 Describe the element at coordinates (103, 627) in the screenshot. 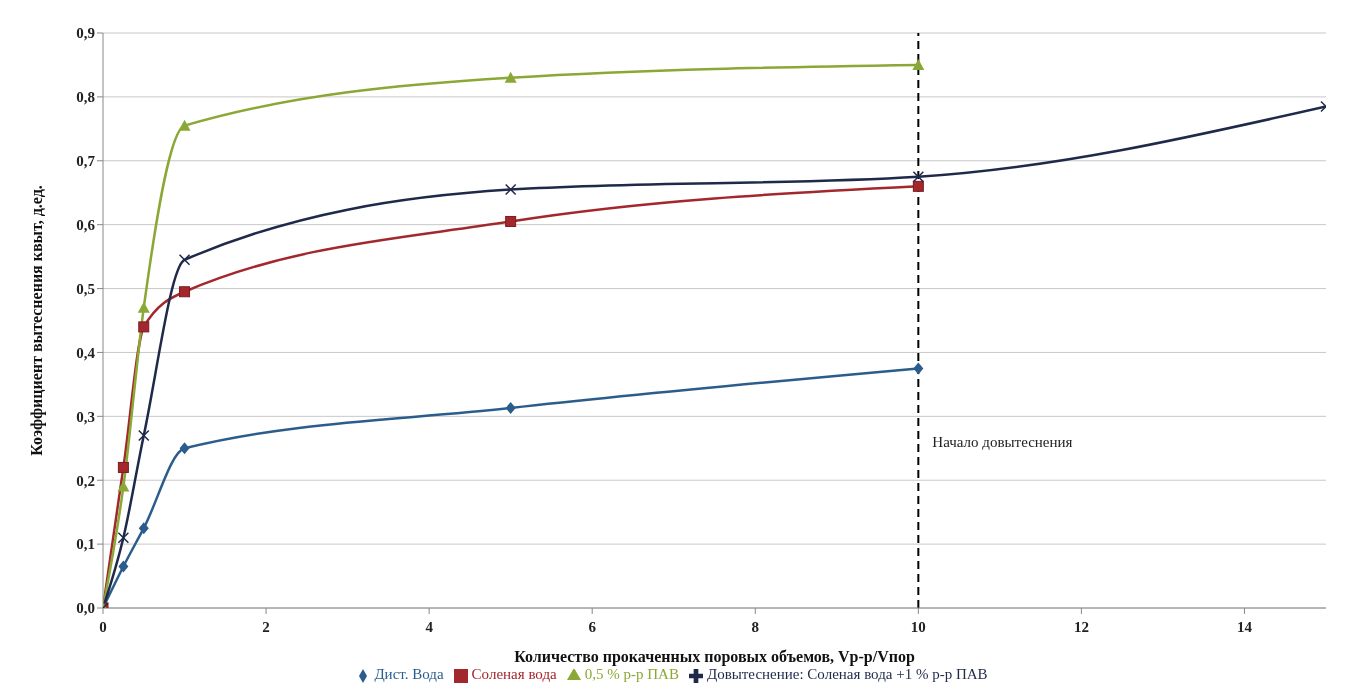

I see `x-tick-label: 0` at that location.